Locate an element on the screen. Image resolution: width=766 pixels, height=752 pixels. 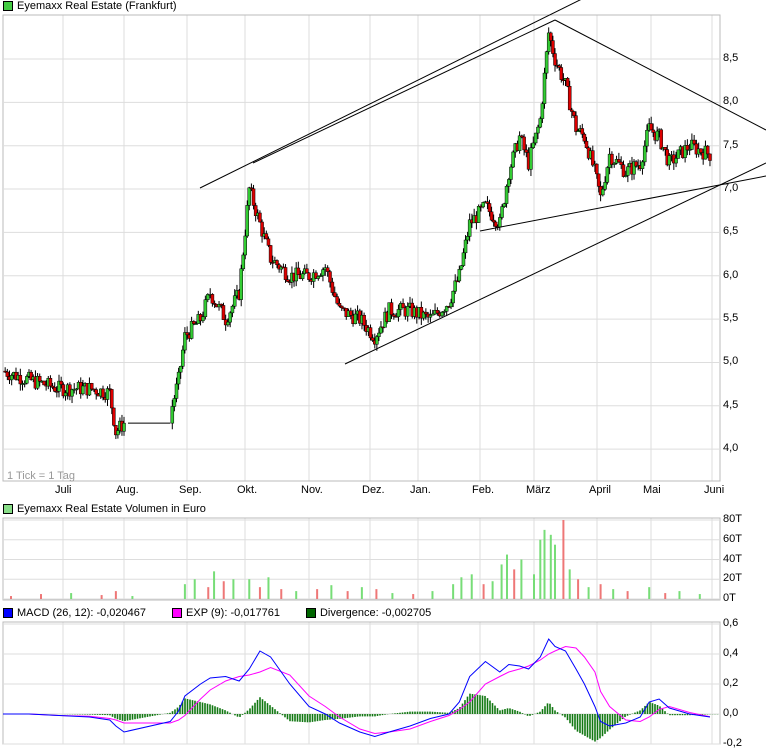
price-y-tick: 7,0 is located at coordinates (731, 188).